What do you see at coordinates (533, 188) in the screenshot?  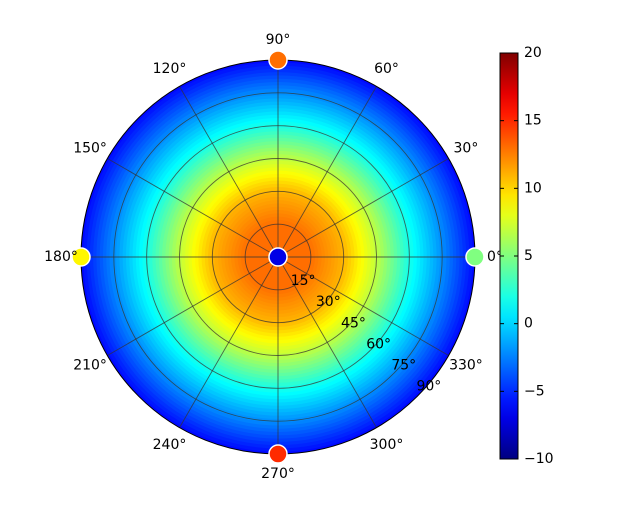 I see `colorbar-tick-label: 10` at bounding box center [533, 188].